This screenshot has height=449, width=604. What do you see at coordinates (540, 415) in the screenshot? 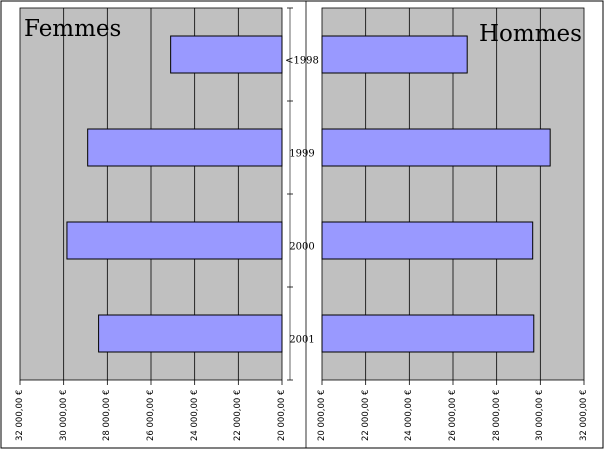
I see `right-axis-tick-label: 30 000,00 €` at bounding box center [540, 415].